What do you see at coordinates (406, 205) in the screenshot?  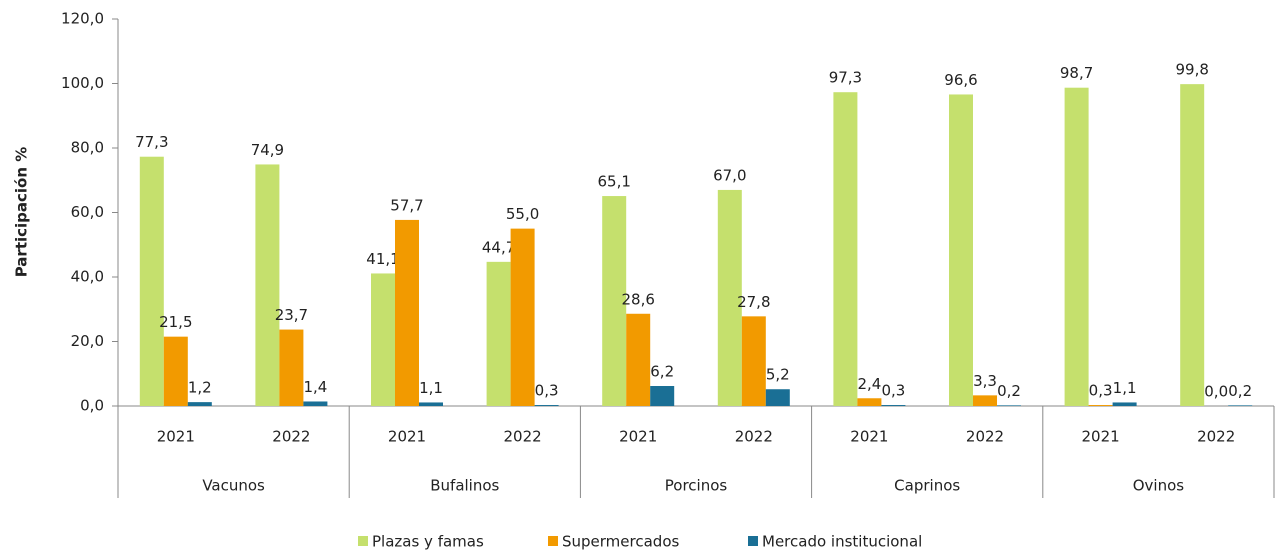 I see `value-label: 57,7` at bounding box center [406, 205].